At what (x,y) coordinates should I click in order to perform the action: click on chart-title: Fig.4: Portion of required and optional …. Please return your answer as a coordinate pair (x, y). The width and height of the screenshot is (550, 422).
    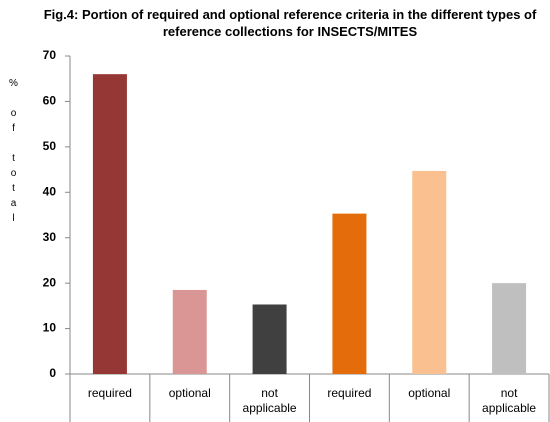
    Looking at the image, I should click on (290, 23).